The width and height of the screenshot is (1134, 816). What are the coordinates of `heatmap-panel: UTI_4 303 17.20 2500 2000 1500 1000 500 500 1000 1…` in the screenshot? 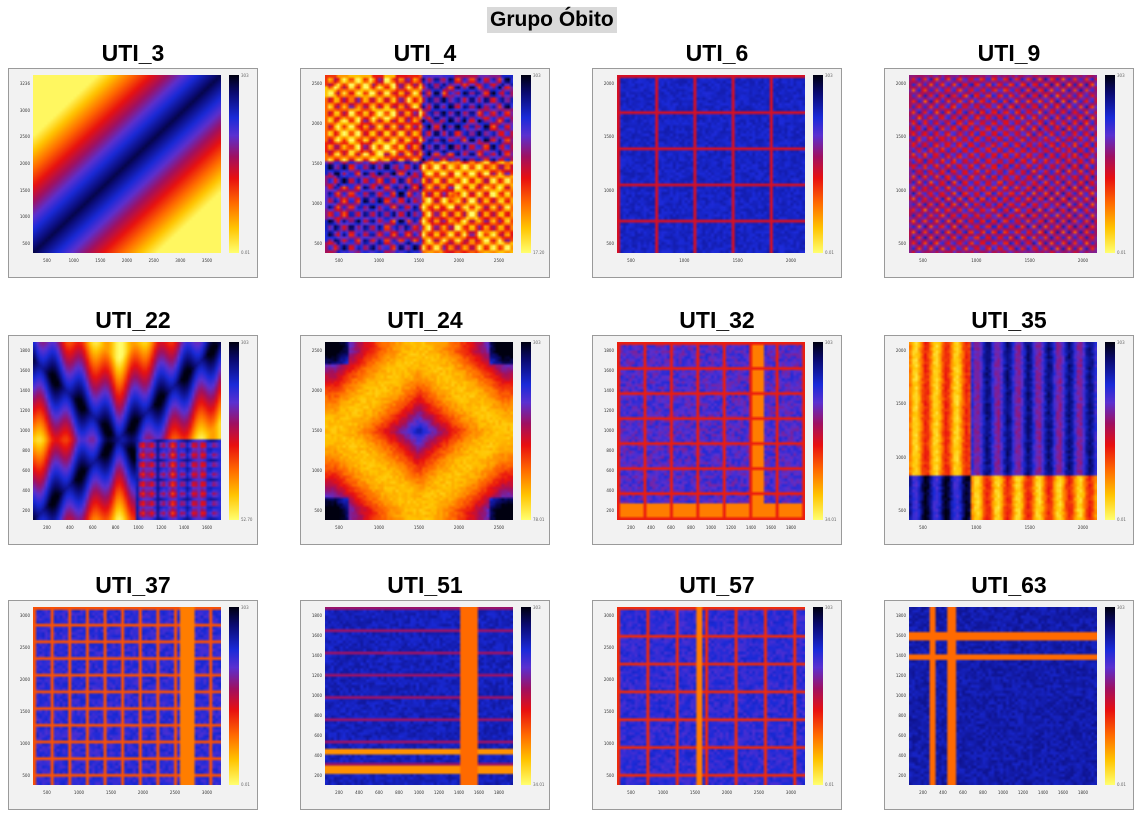 It's located at (425, 161).